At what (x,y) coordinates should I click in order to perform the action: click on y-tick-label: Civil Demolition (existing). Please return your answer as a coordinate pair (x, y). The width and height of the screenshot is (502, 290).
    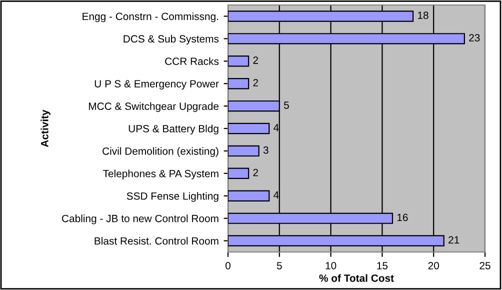
    Looking at the image, I should click on (160, 152).